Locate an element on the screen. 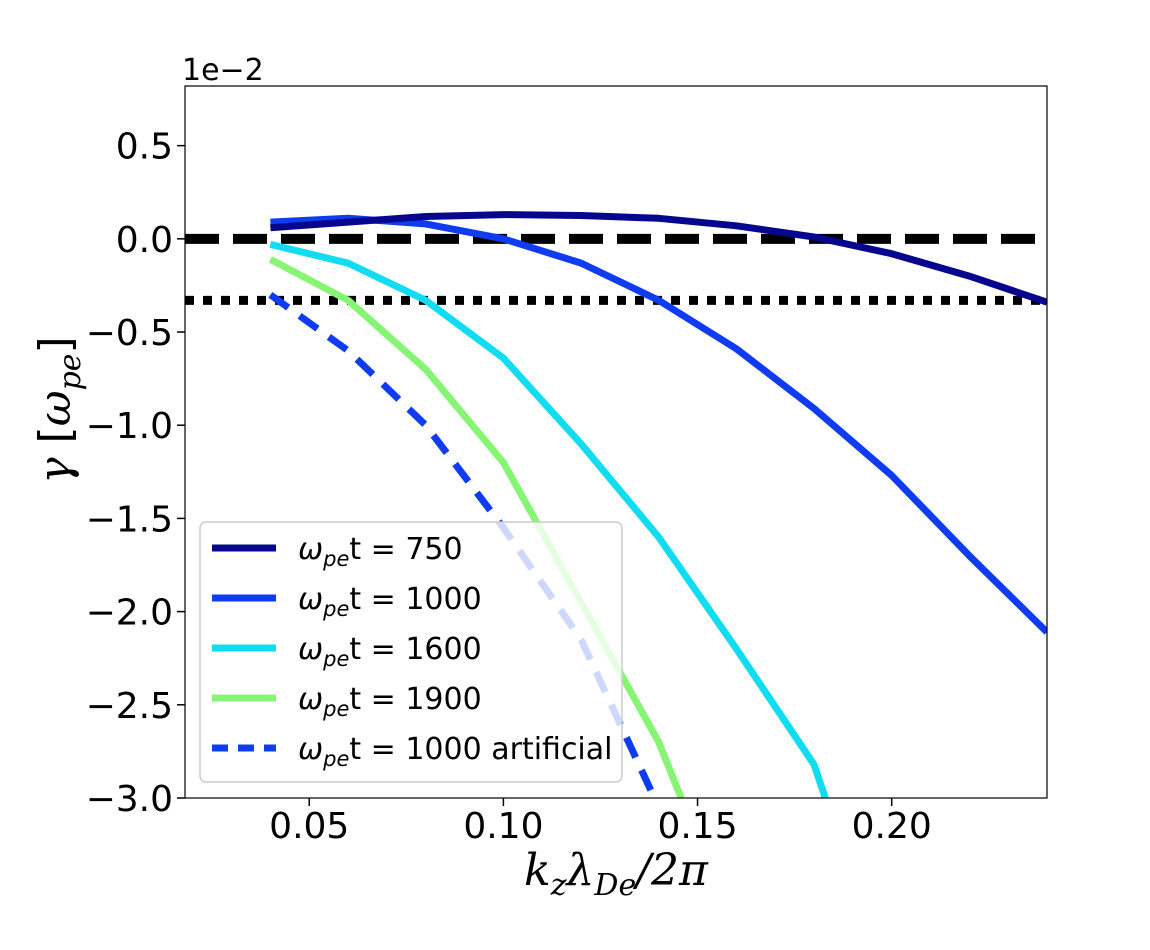 The image size is (1150, 950). y-tick-label: −3.0 is located at coordinates (129, 799).